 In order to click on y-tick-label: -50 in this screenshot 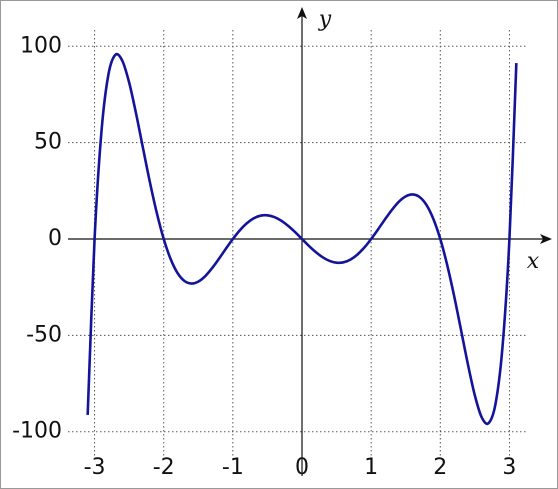, I will do `click(44, 334)`.